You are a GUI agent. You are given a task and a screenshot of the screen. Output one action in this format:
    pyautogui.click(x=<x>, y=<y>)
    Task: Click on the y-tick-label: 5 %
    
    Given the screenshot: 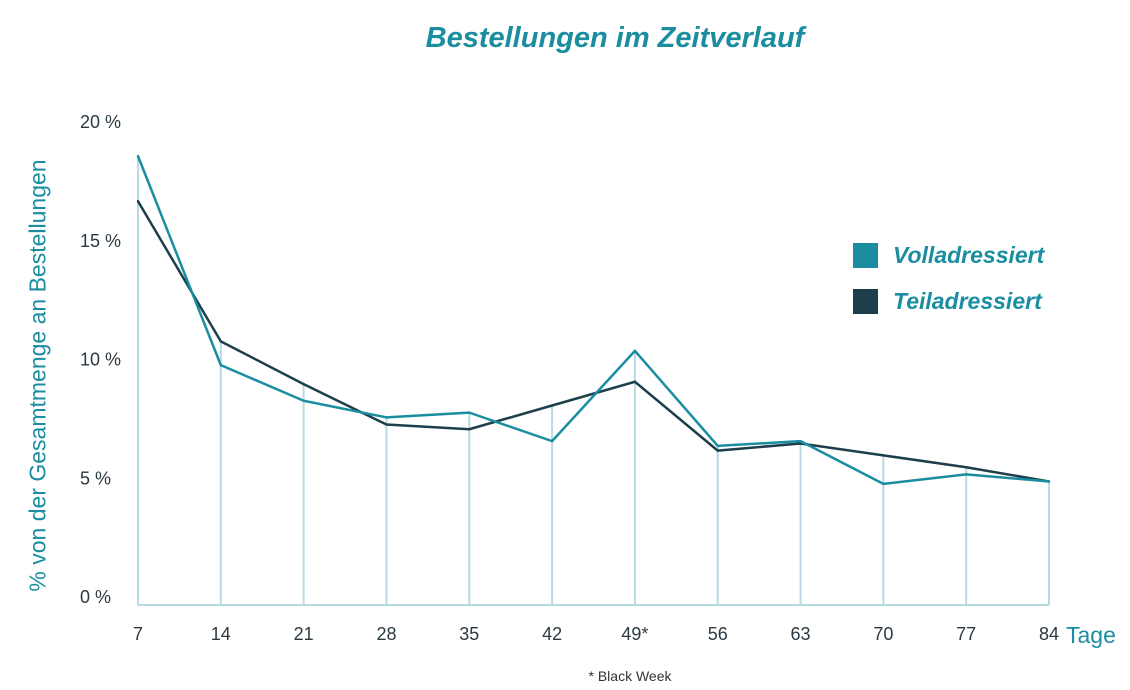 What is the action you would take?
    pyautogui.click(x=95, y=478)
    